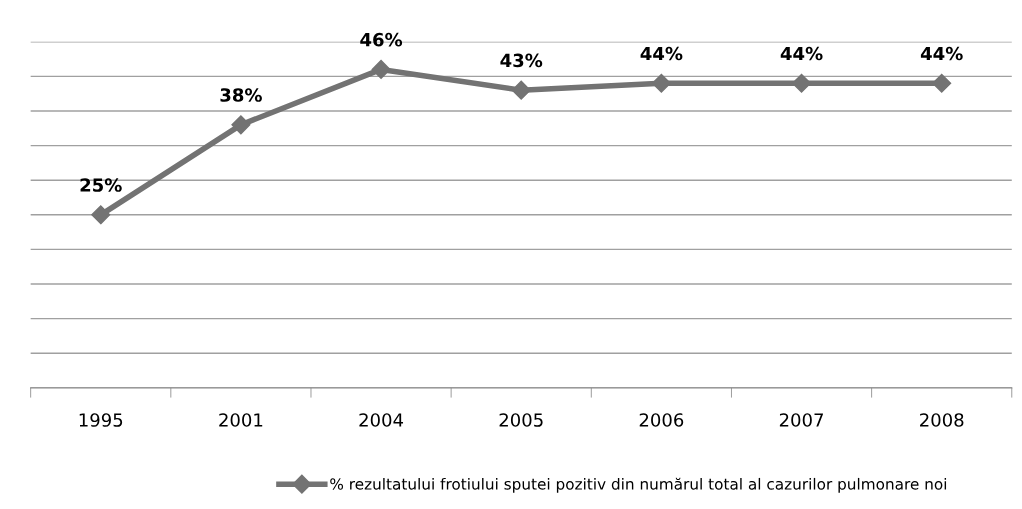 The width and height of the screenshot is (1022, 509). I want to click on x-tick-label: 2001, so click(241, 420).